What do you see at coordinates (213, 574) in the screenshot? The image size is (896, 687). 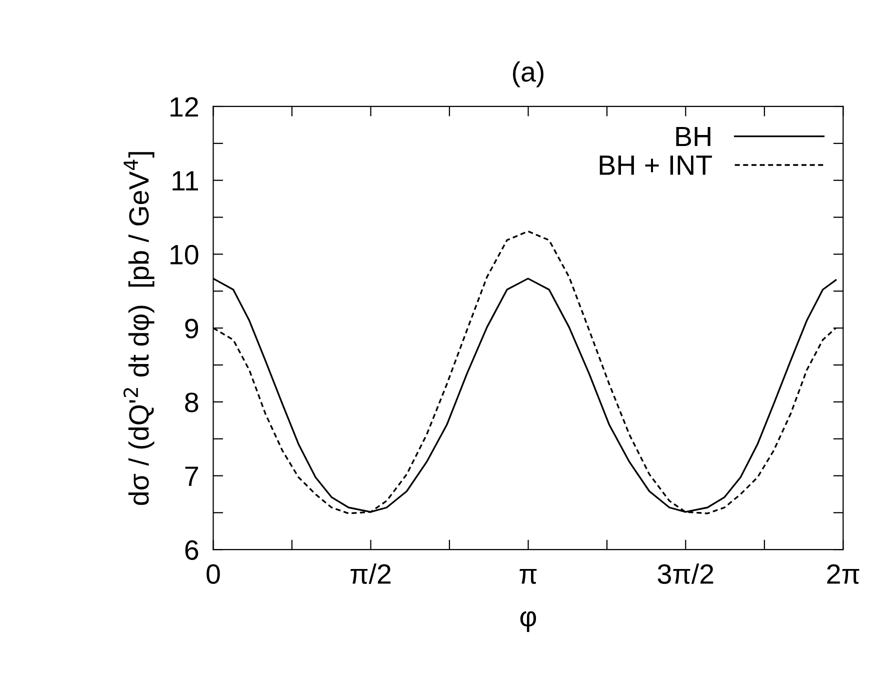 I see `x-tick-label: 0` at bounding box center [213, 574].